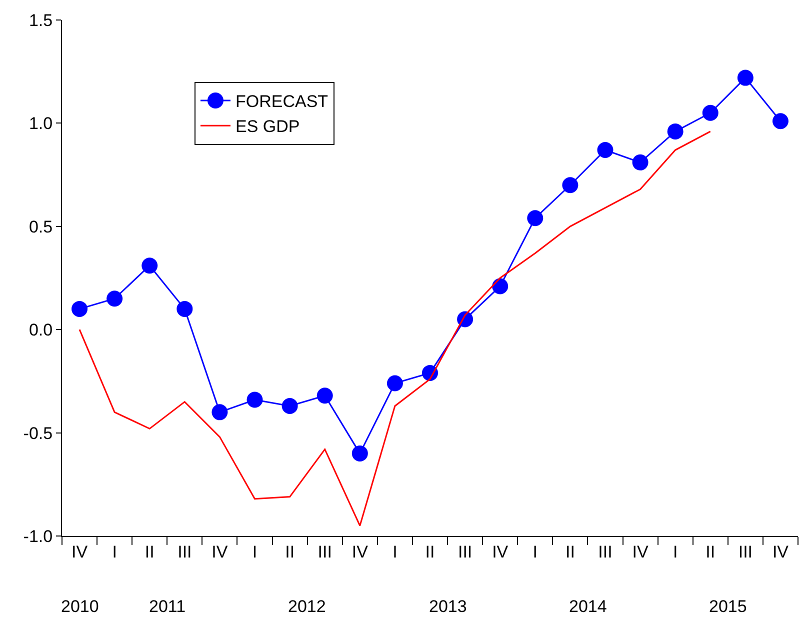  What do you see at coordinates (38, 433) in the screenshot?
I see `y-tick-label: -0.5` at bounding box center [38, 433].